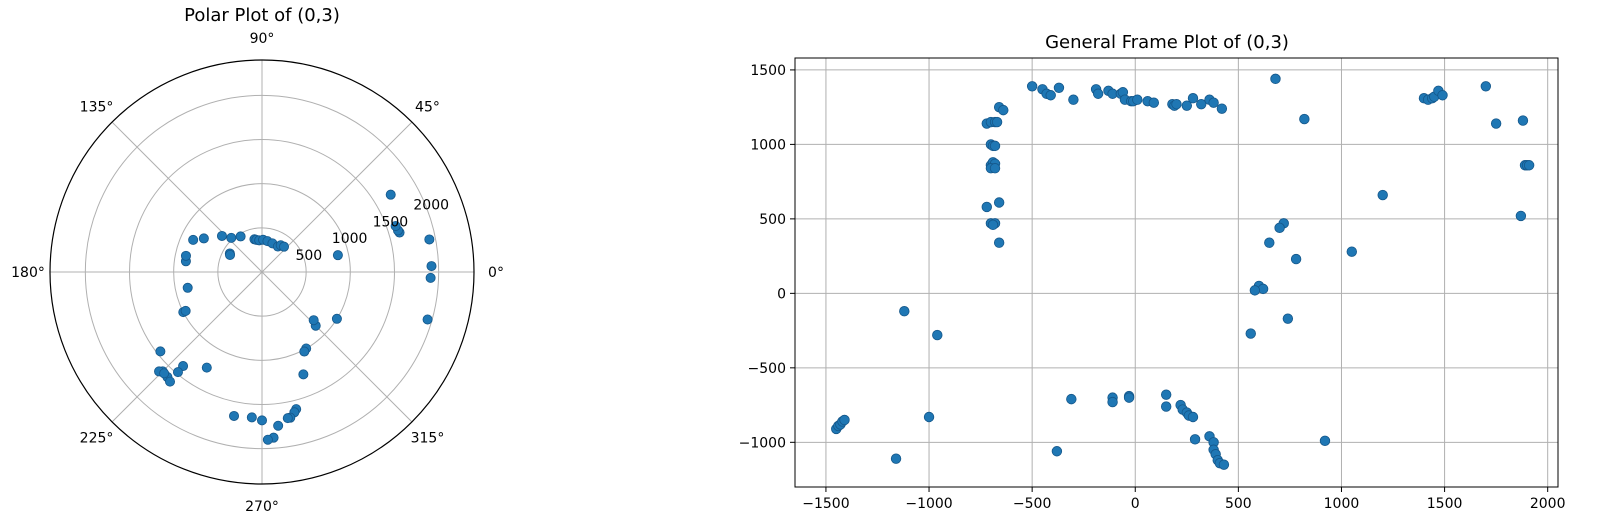  What do you see at coordinates (768, 145) in the screenshot?
I see `frame-y-tick-label: 1000` at bounding box center [768, 145].